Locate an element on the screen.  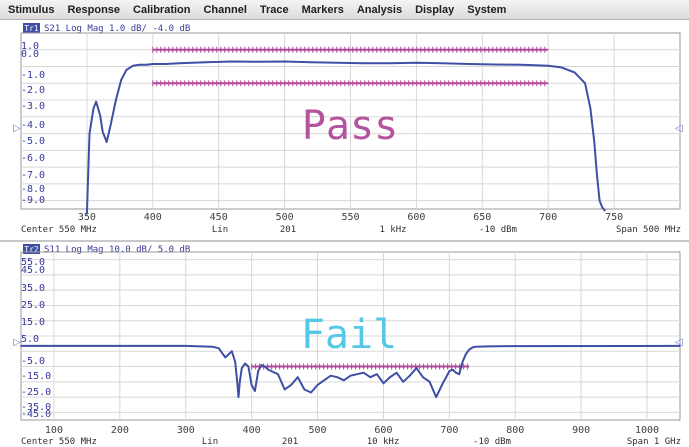
y-tick-label: -45.0 is located at coordinates (36, 414).